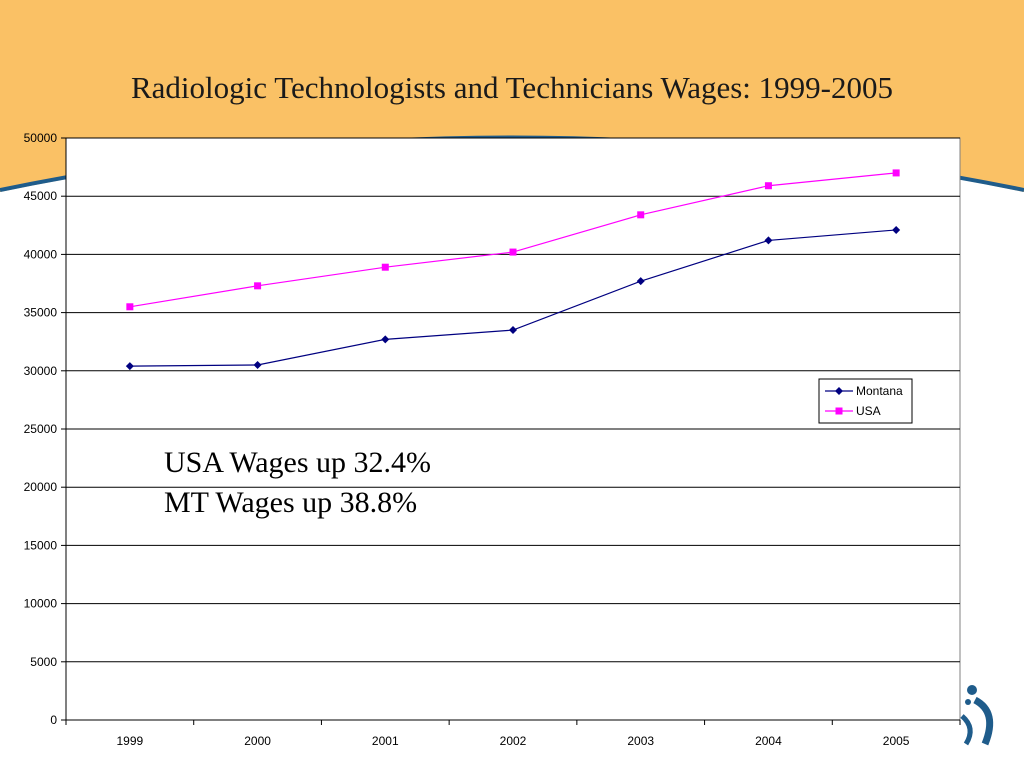  What do you see at coordinates (513, 741) in the screenshot?
I see `x-tick-label: 2002` at bounding box center [513, 741].